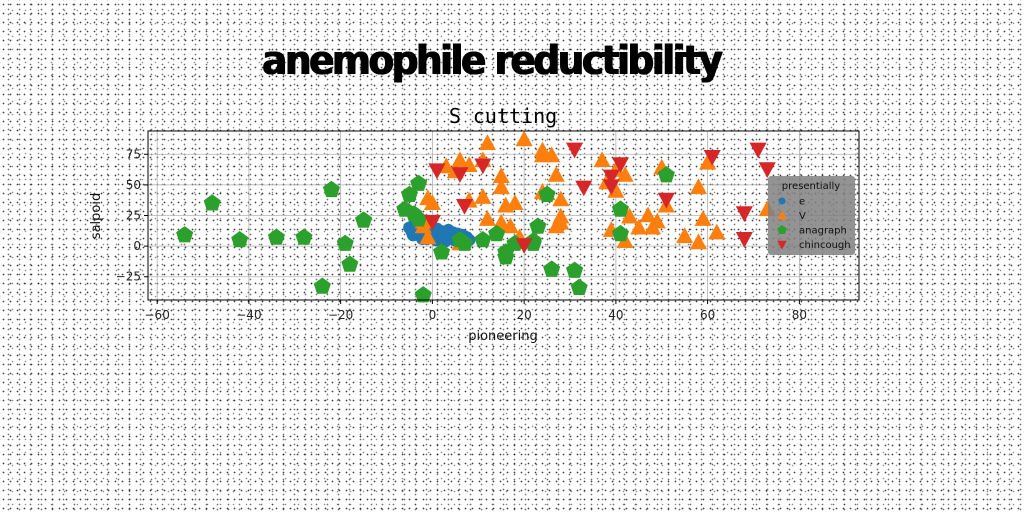  Describe the element at coordinates (802, 202) in the screenshot. I see `legend-label-e: e` at that location.